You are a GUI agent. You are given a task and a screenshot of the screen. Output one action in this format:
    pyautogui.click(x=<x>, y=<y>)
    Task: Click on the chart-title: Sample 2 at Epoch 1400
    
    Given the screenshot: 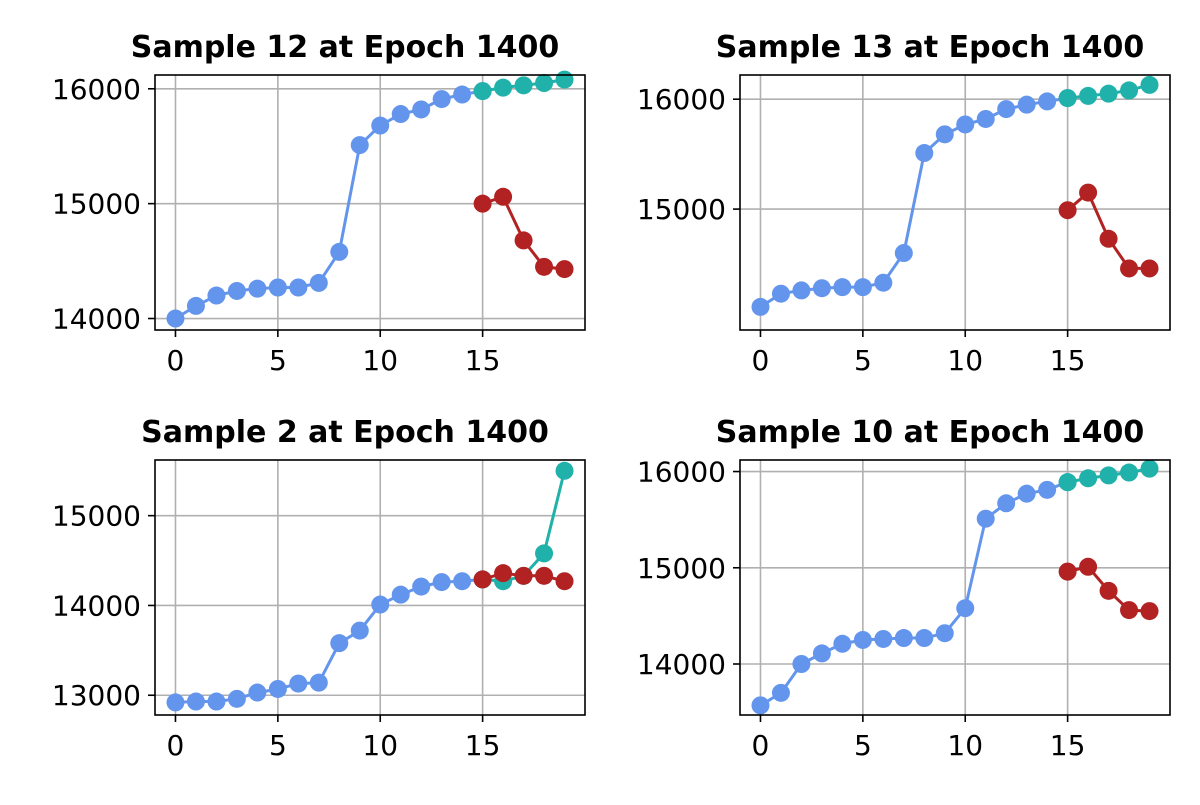 What is the action you would take?
    pyautogui.click(x=345, y=432)
    